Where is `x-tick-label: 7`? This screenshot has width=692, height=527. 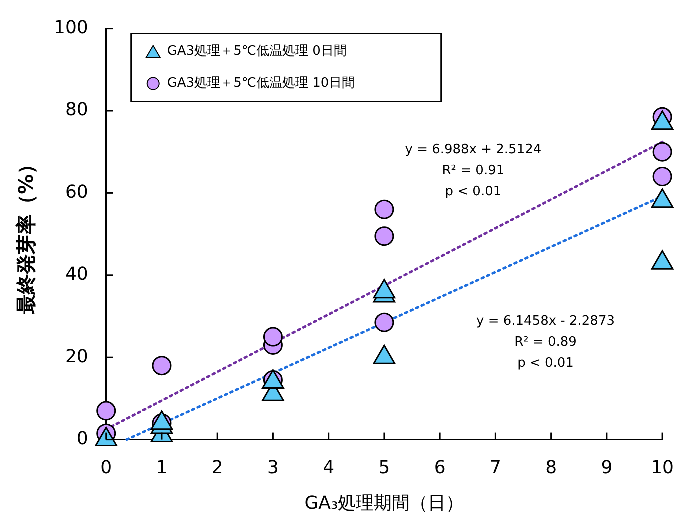
x-tick-label: 7 is located at coordinates (496, 467).